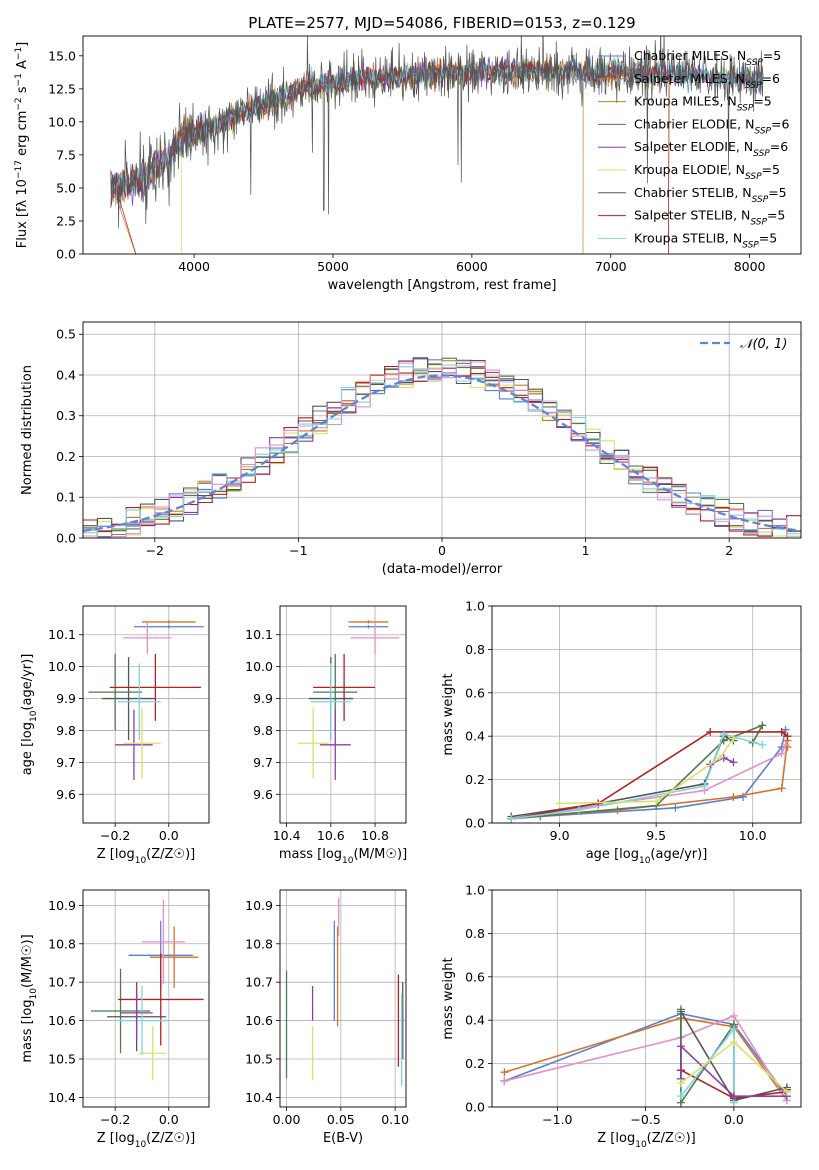 Image resolution: width=819 pixels, height=1170 pixels. What do you see at coordinates (331, 835) in the screenshot?
I see `x-tick-label: 10.6` at bounding box center [331, 835].